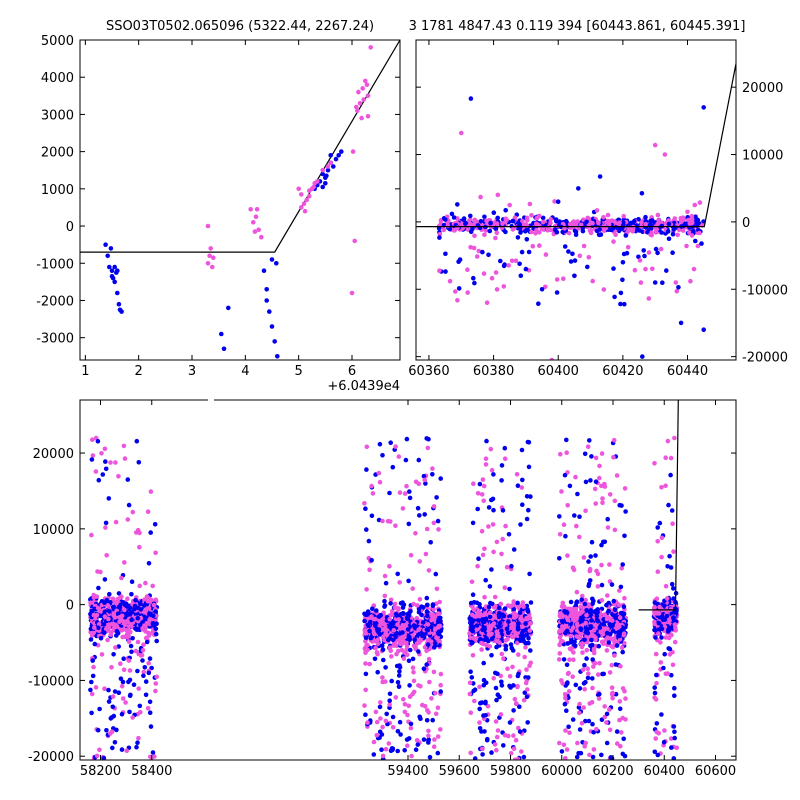 This screenshot has height=800, width=800. I want to click on top-left-point-blue, so click(114, 267).